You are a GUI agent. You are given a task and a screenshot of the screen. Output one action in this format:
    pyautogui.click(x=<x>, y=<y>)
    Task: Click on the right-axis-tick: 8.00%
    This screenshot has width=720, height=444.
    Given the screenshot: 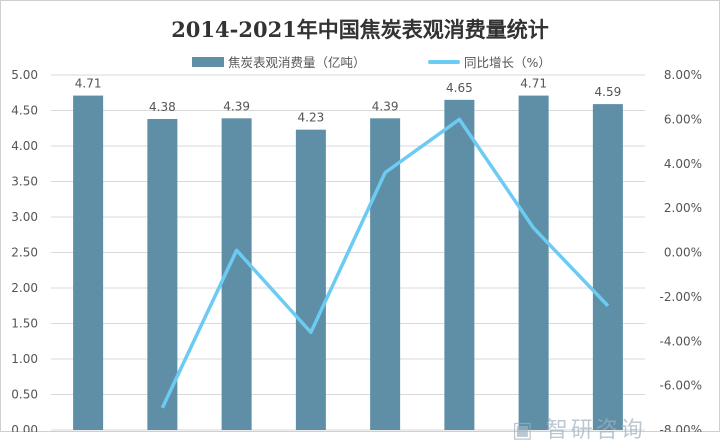 What is the action you would take?
    pyautogui.click(x=683, y=75)
    